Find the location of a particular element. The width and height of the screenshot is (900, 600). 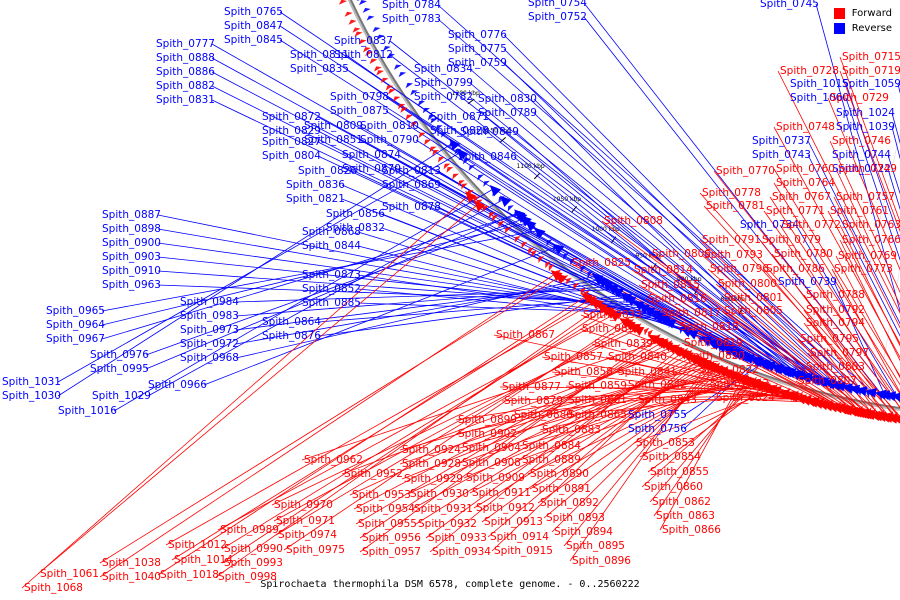

forward-gene-label: Spith_0818 is located at coordinates (709, 327).